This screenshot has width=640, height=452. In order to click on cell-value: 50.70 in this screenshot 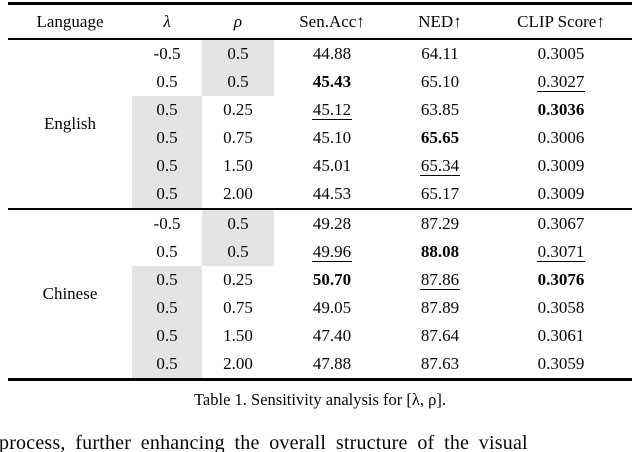, I will do `click(332, 279)`.